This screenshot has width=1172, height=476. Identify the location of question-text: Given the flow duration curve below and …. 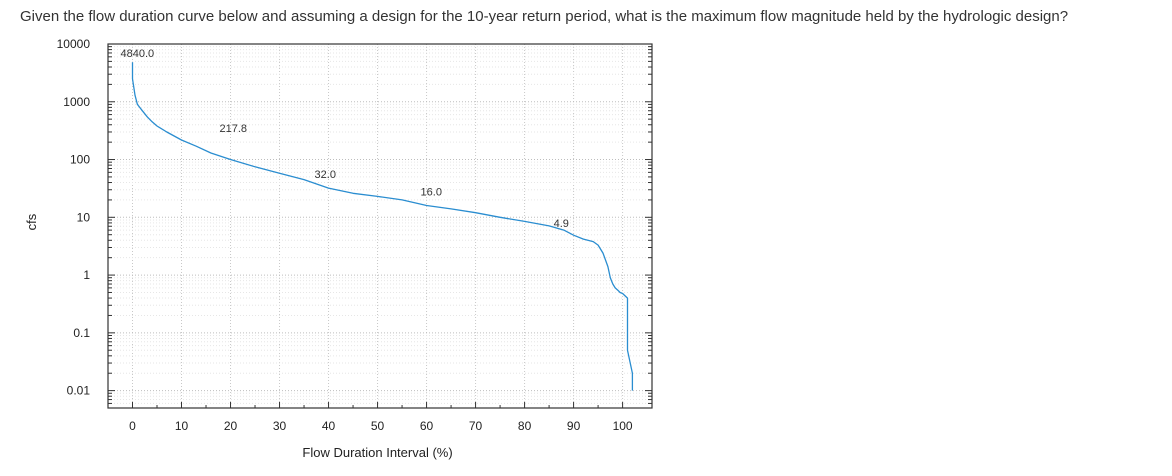
(544, 16).